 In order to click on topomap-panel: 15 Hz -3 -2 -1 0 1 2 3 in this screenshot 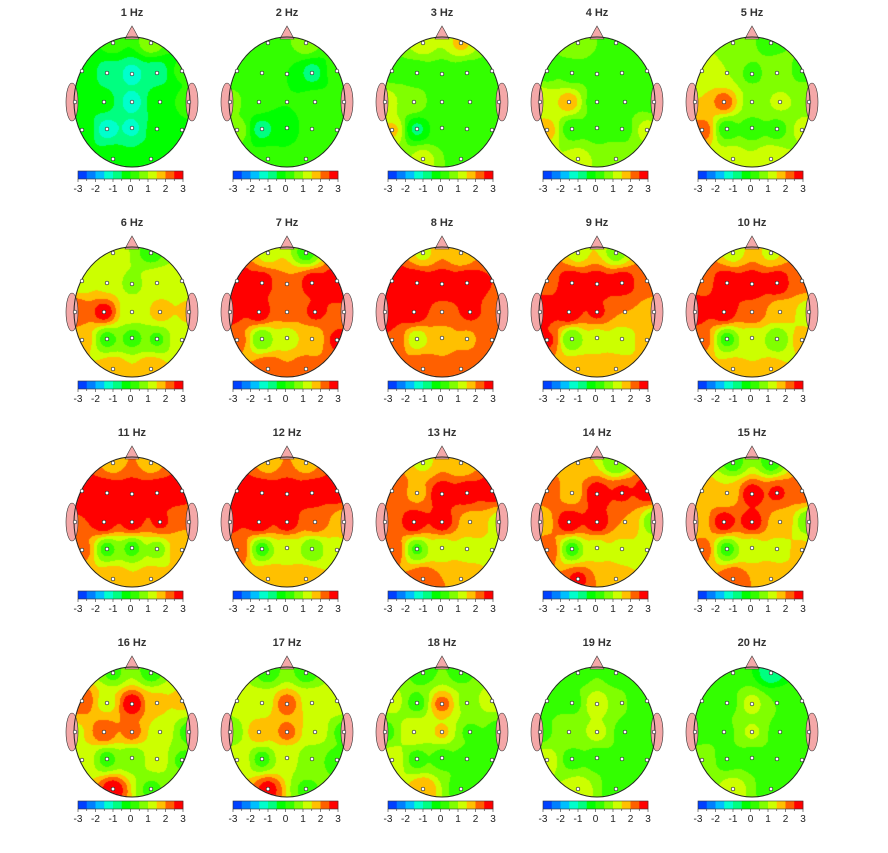, I will do `click(752, 520)`.